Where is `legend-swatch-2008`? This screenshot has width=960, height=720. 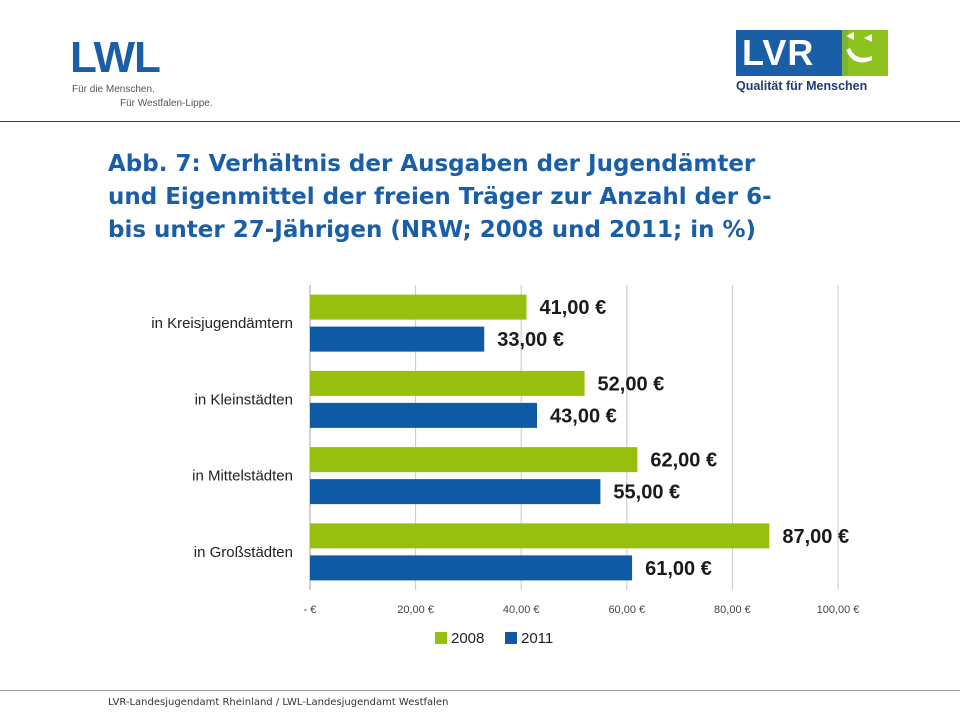
legend-swatch-2008 is located at coordinates (441, 638).